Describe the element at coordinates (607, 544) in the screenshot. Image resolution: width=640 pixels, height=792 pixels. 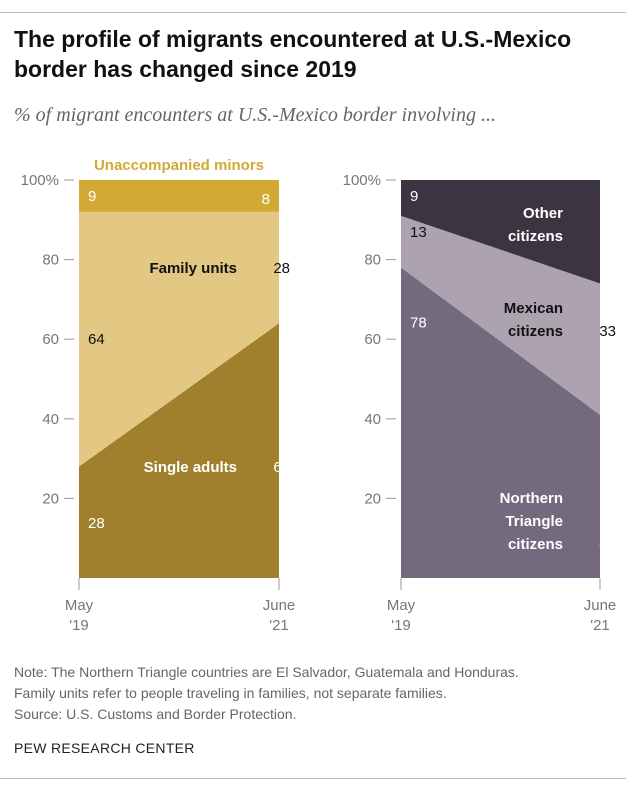
I see `data-label-end: 41` at that location.